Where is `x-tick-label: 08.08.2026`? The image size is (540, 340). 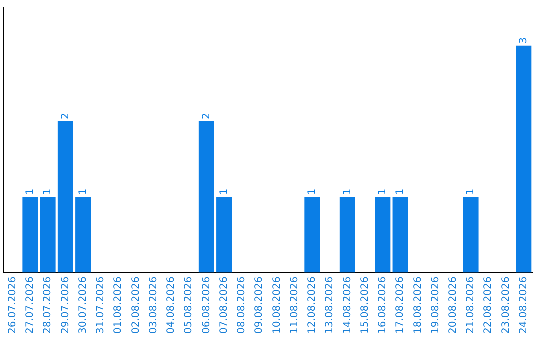
x-tick-label: 08.08.2026 is located at coordinates (242, 305).